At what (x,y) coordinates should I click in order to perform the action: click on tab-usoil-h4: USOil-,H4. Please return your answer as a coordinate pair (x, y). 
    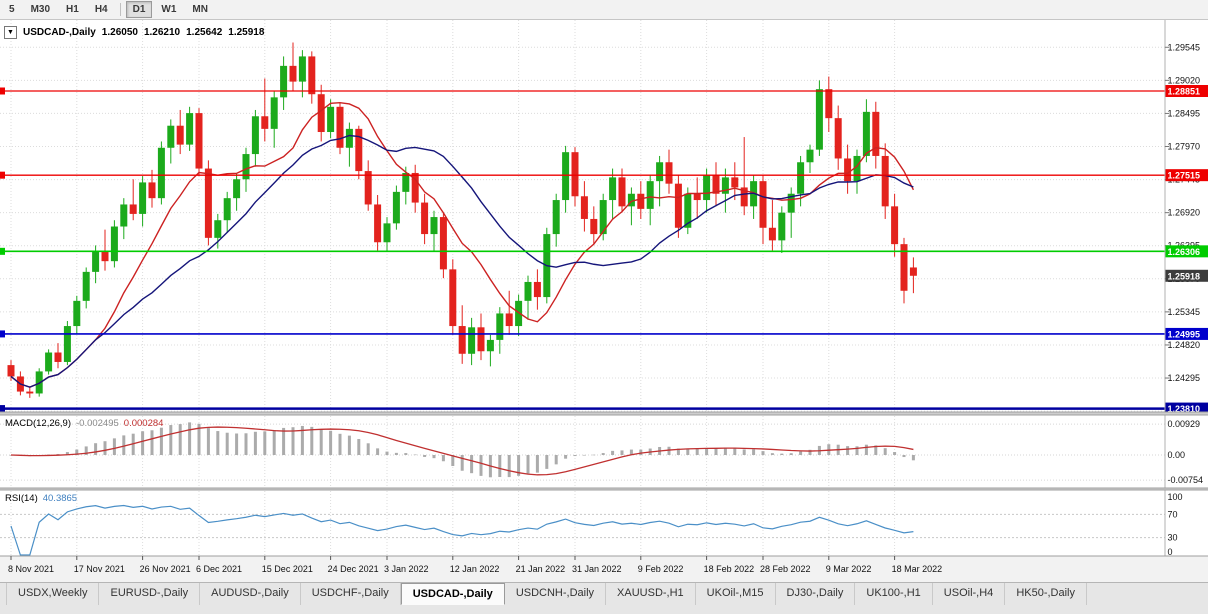
    Looking at the image, I should click on (969, 594).